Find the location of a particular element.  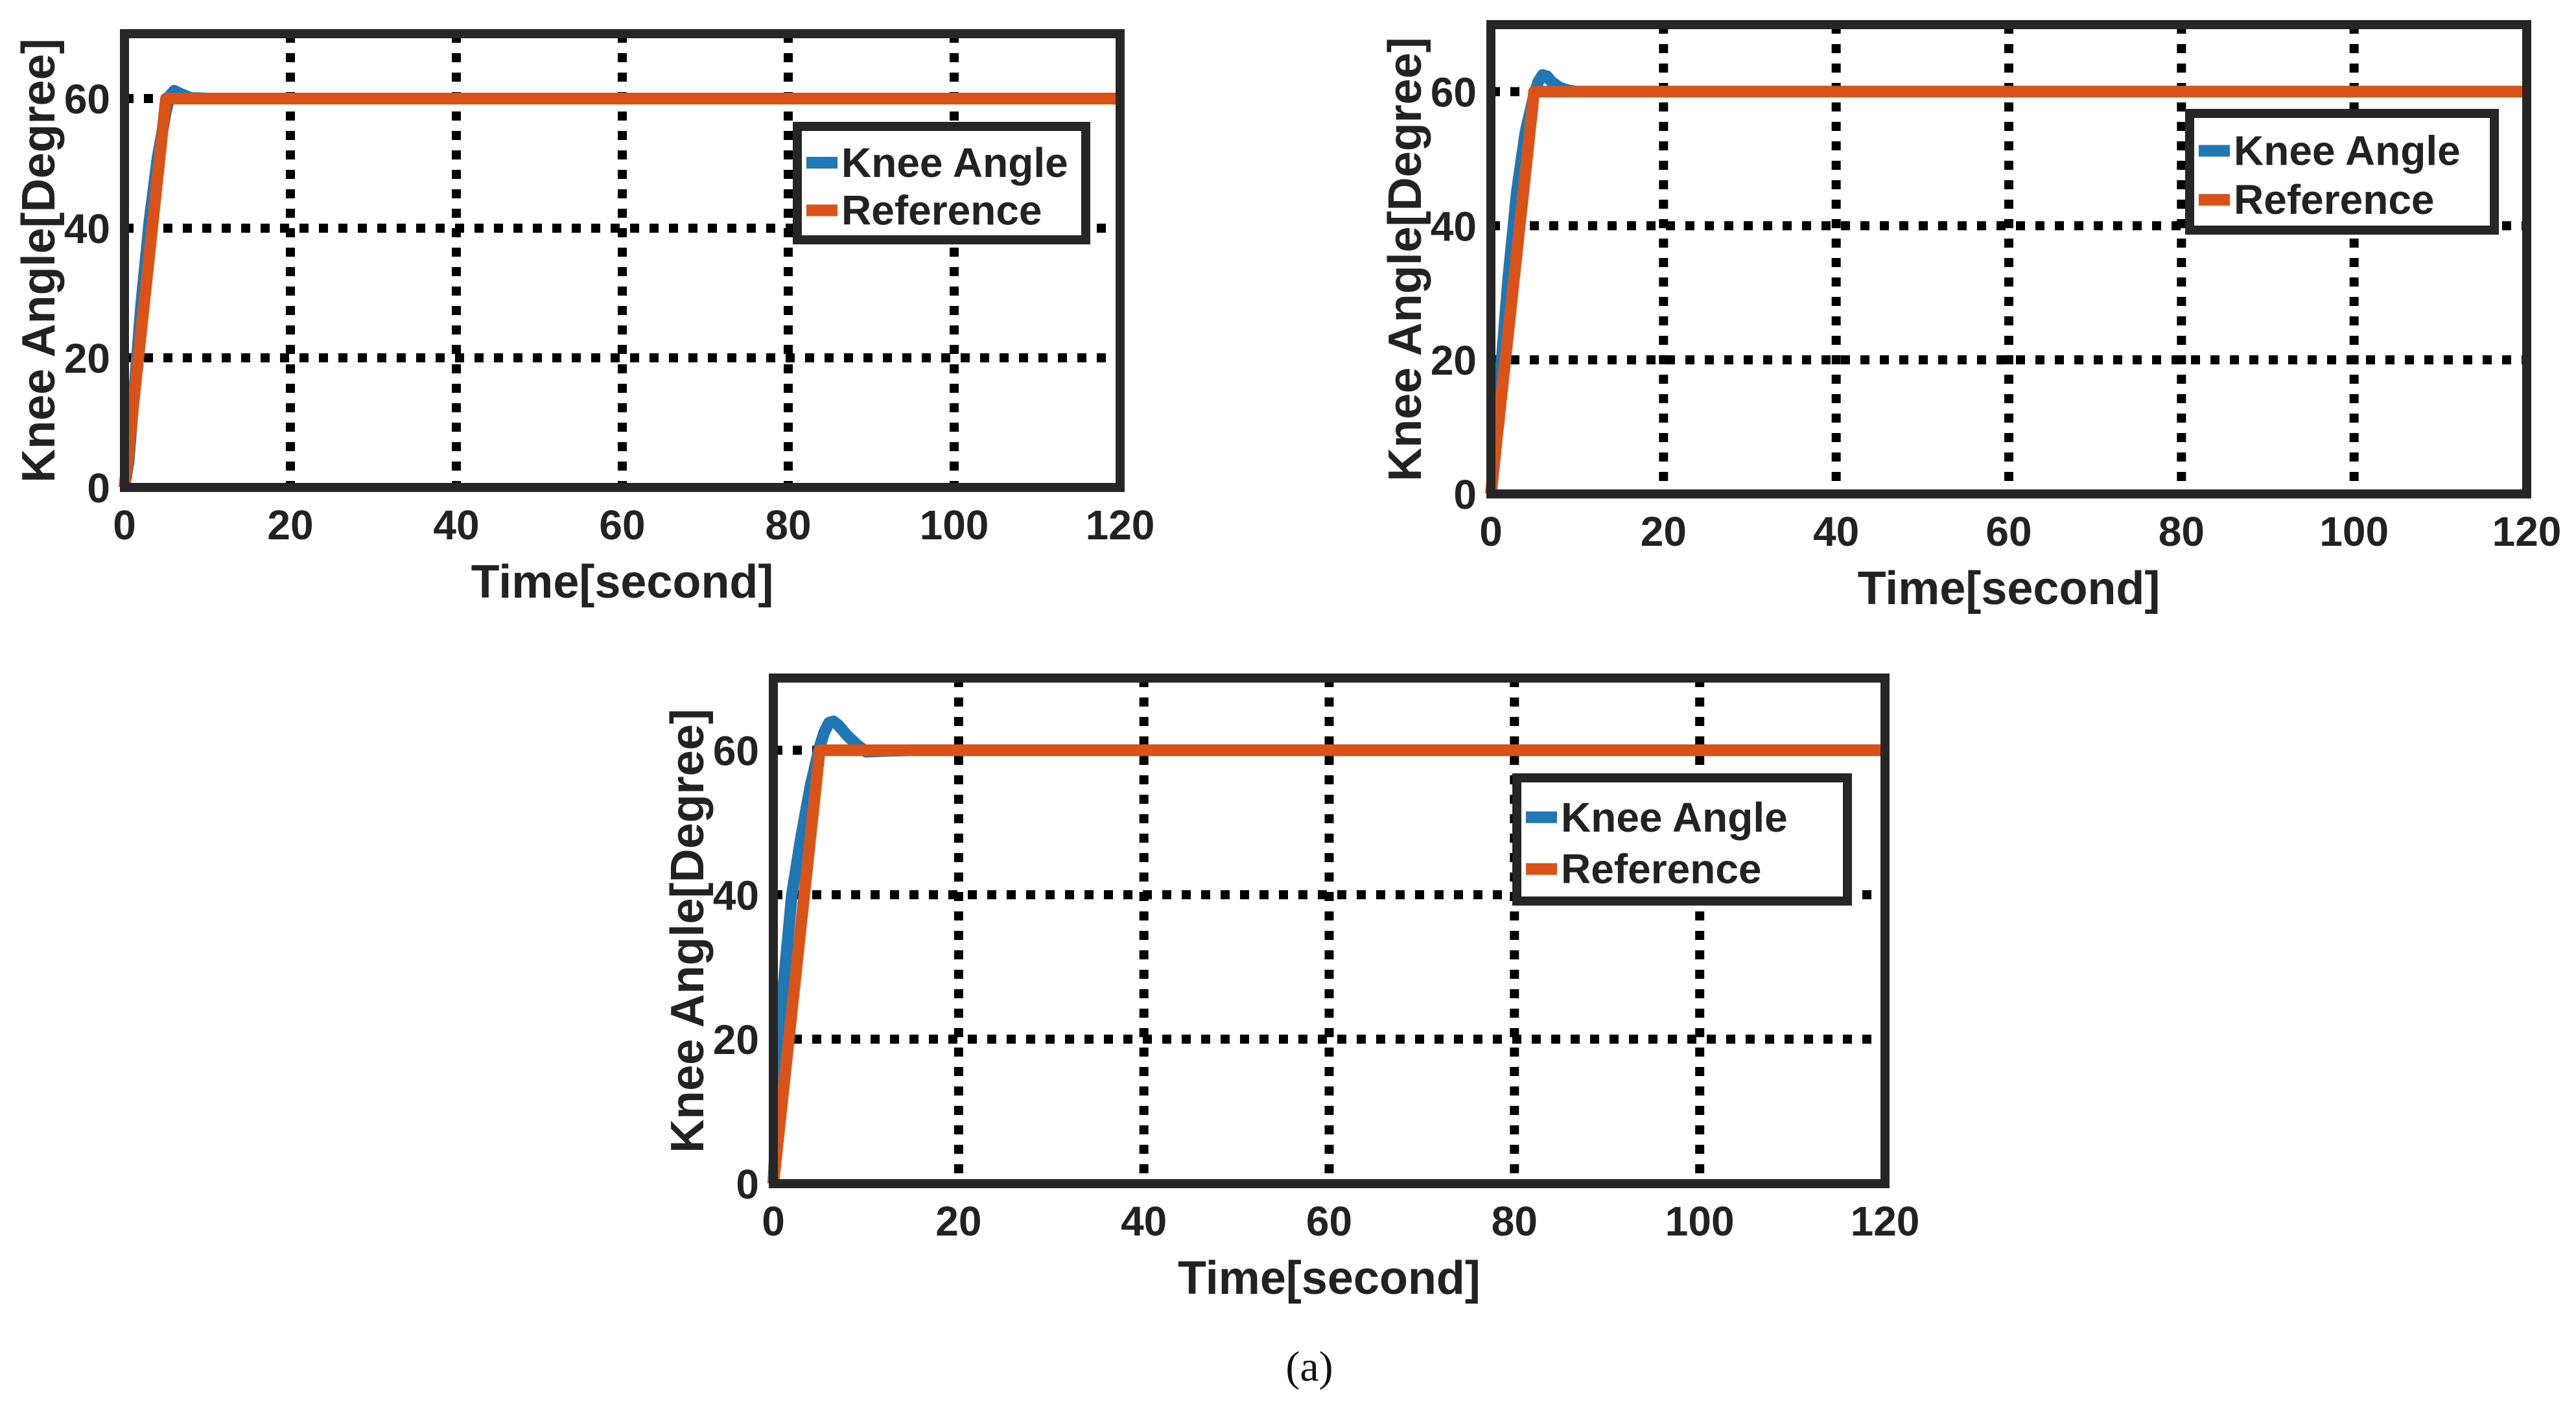

legend: Knee Angle Reference is located at coordinates (1682, 840).